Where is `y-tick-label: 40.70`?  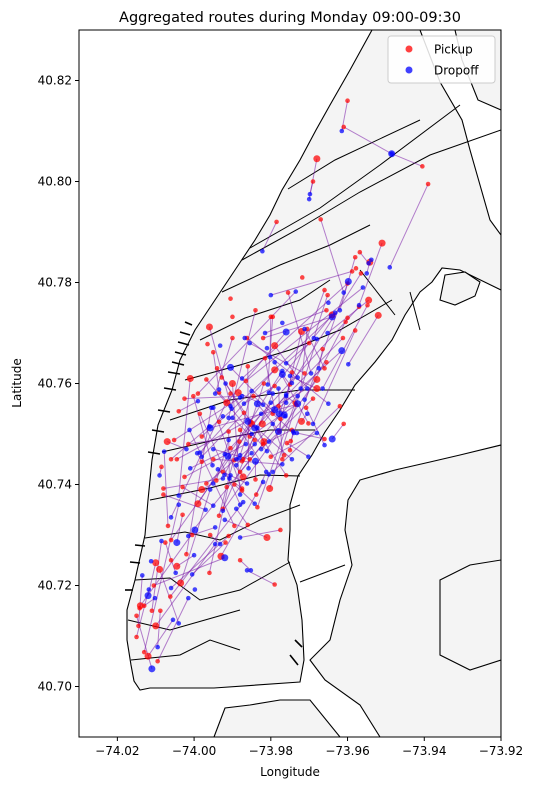 y-tick-label: 40.70 is located at coordinates (55, 687).